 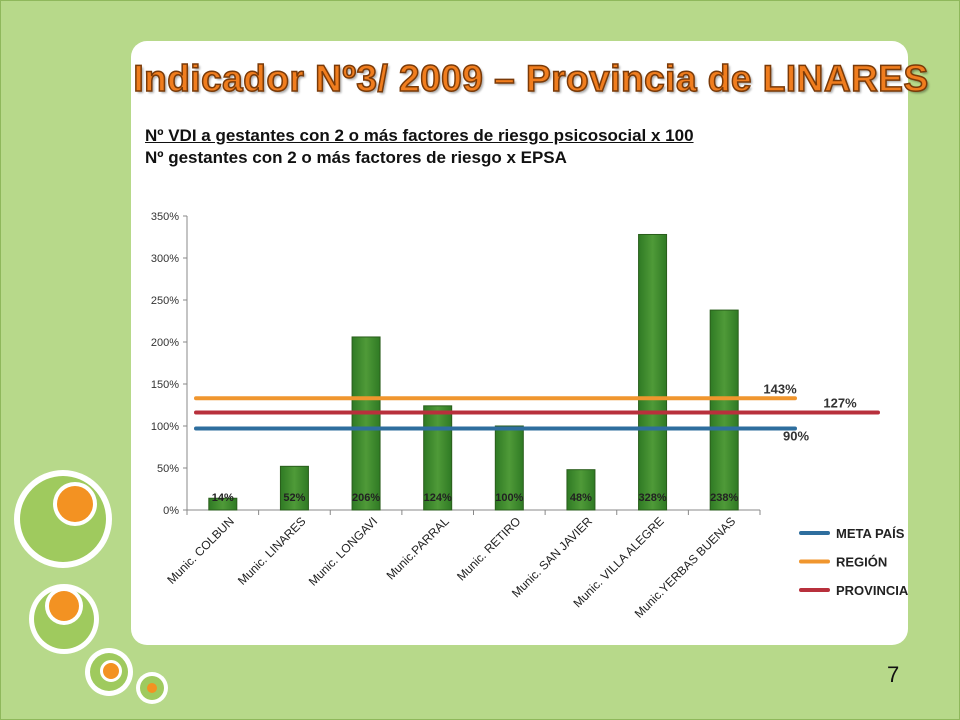 I want to click on y-tick-label: 0%, so click(x=171, y=511).